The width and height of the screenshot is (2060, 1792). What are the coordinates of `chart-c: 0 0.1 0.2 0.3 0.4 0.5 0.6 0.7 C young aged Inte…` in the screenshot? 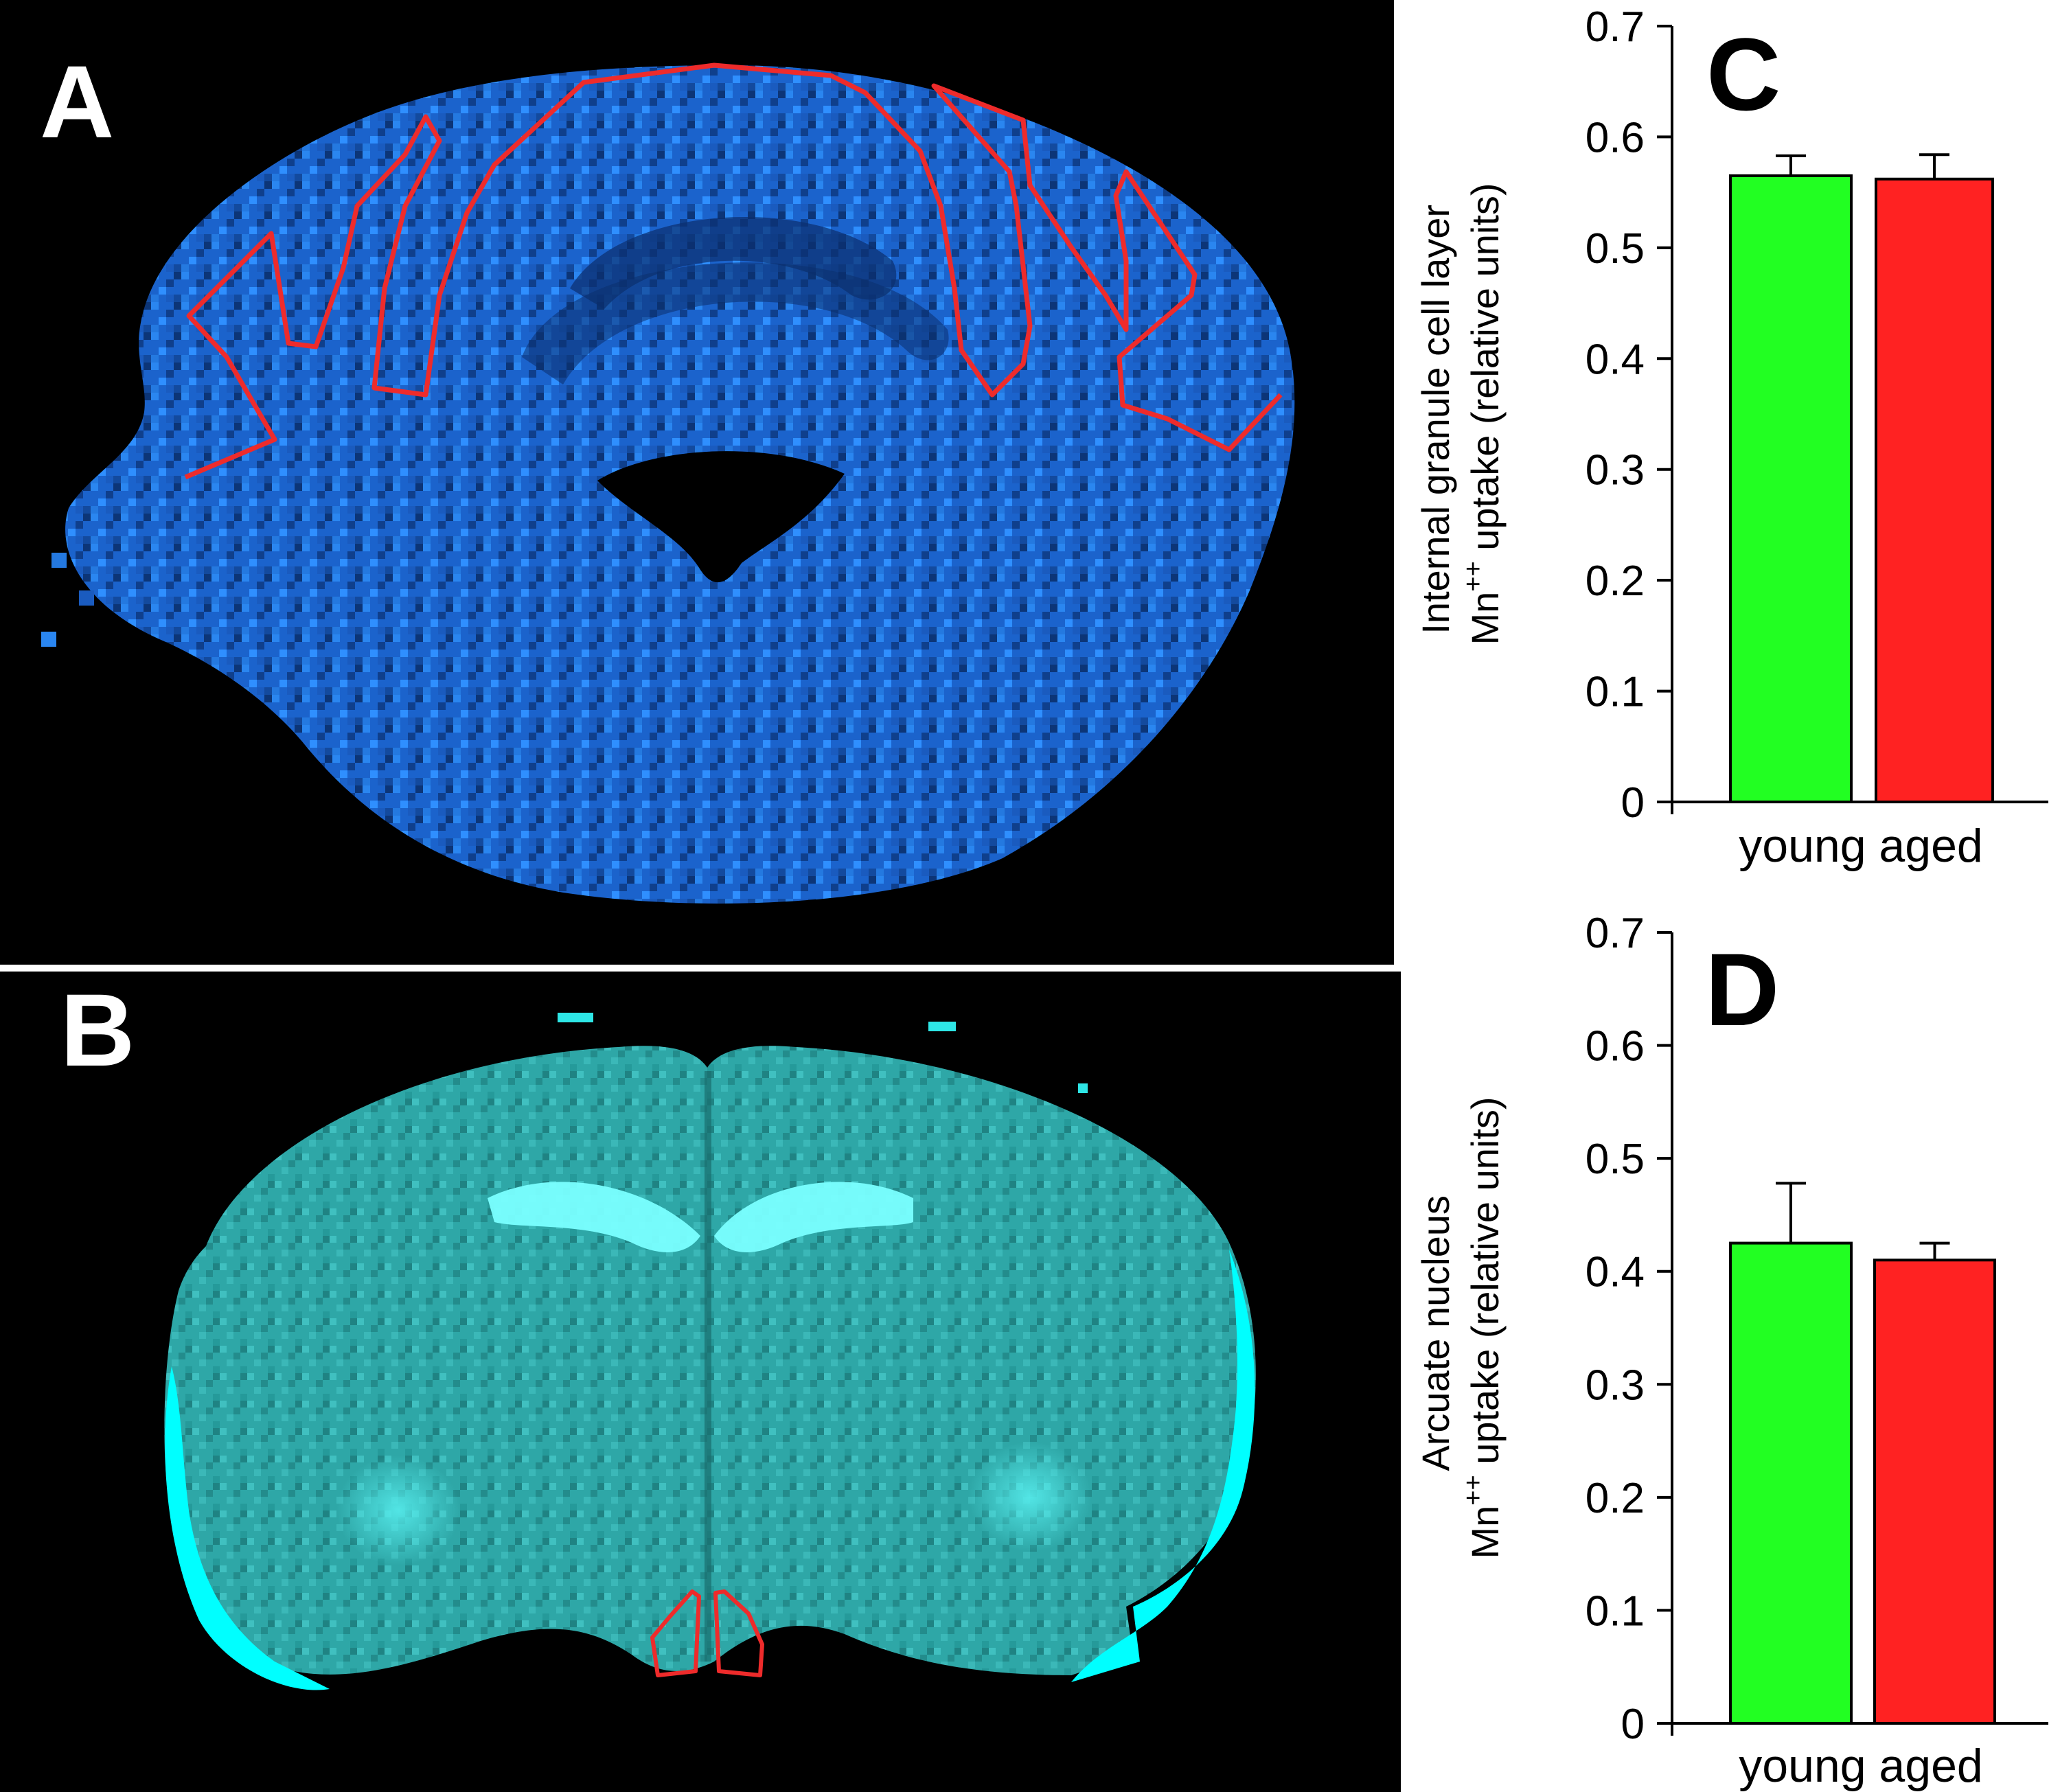 It's located at (1731, 437).